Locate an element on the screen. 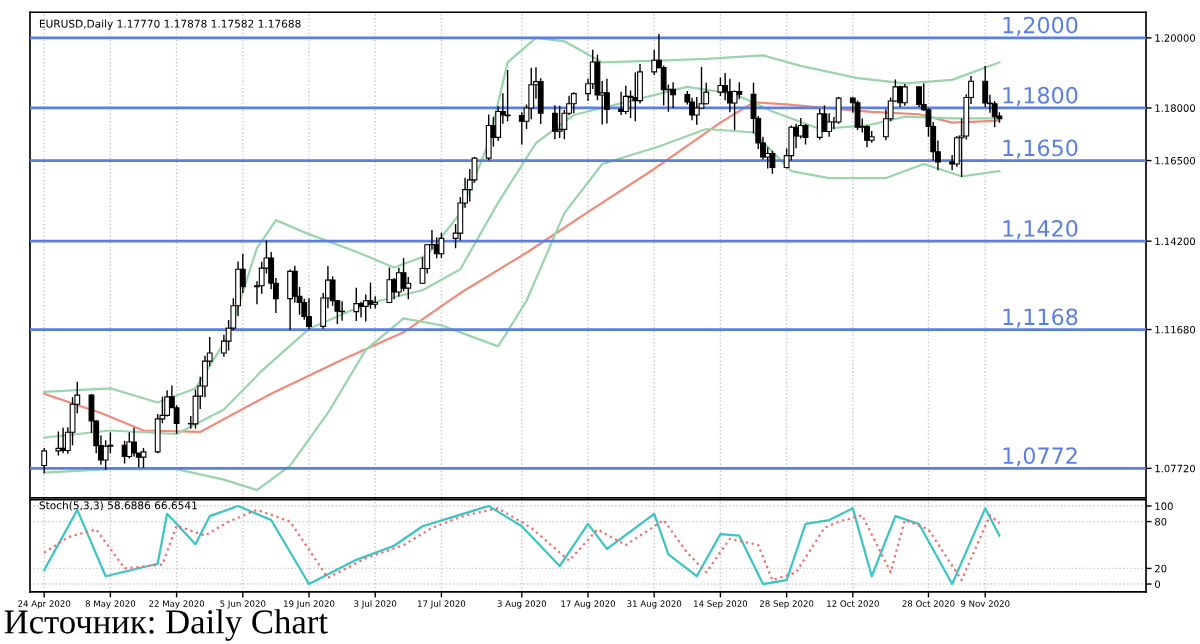 Image resolution: width=1200 pixels, height=644 pixels. ref-line-label: 1,1650 is located at coordinates (1040, 149).